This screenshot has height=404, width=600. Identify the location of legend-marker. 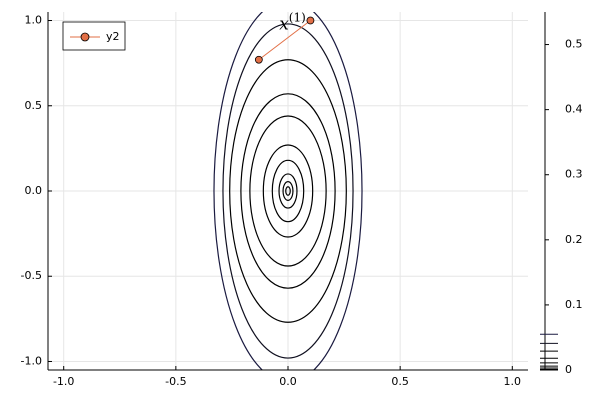
(85, 37).